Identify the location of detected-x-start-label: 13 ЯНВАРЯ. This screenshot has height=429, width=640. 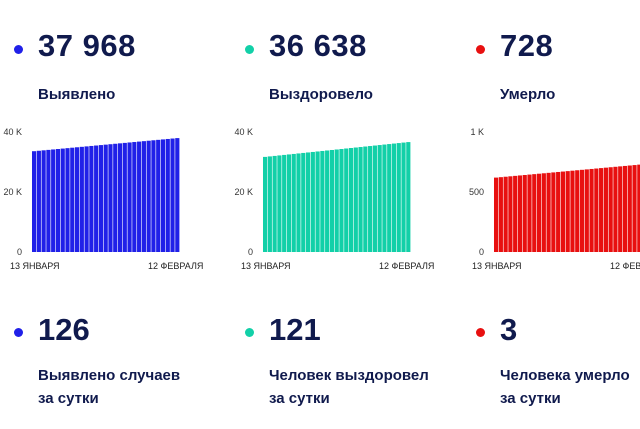
(35, 266).